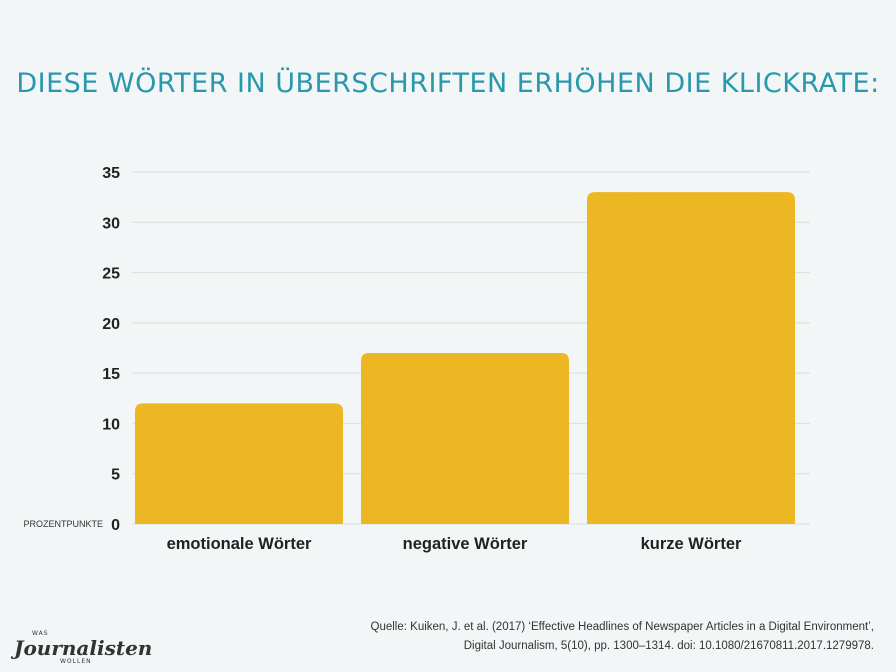 This screenshot has height=672, width=896. Describe the element at coordinates (111, 274) in the screenshot. I see `y-tick-label: 25` at that location.